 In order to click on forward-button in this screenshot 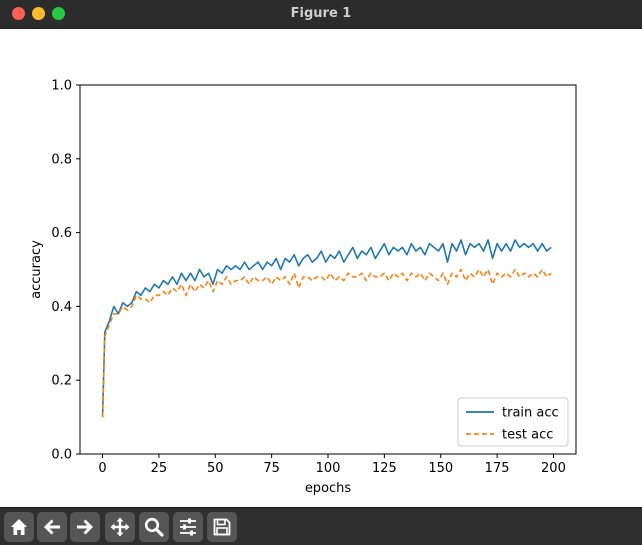, I will do `click(85, 527)`.